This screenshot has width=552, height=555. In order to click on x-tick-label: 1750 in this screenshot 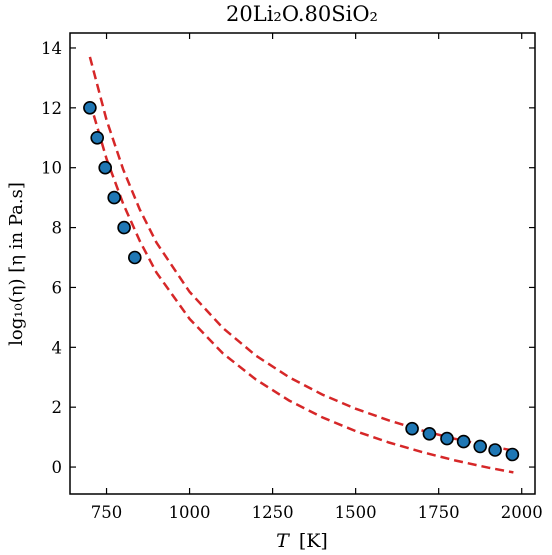, I will do `click(439, 512)`.